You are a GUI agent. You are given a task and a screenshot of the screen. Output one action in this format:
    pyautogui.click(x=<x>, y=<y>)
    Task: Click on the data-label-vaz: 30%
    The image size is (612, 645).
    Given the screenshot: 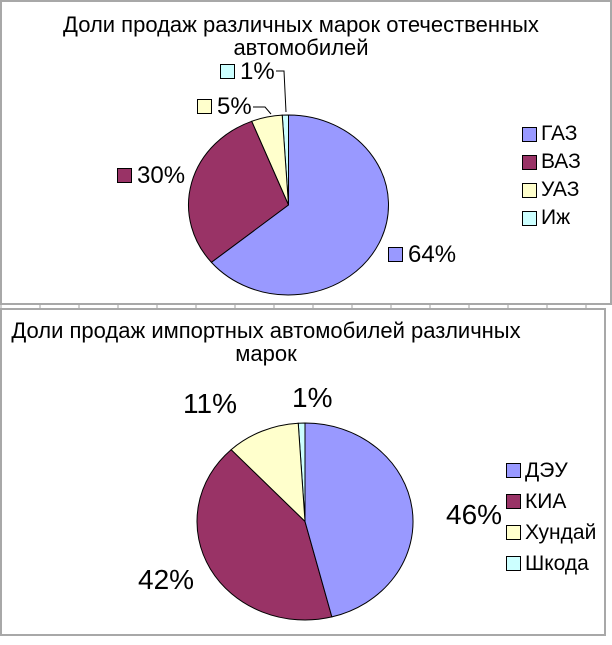 What is the action you would take?
    pyautogui.click(x=151, y=175)
    